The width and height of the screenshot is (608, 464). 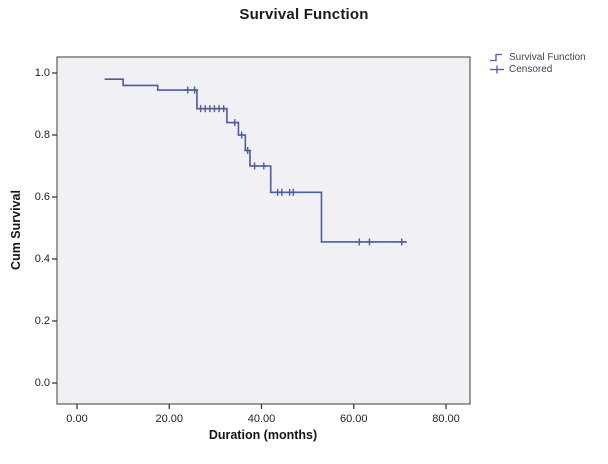 What do you see at coordinates (42, 135) in the screenshot?
I see `y-tick-label: 0.8` at bounding box center [42, 135].